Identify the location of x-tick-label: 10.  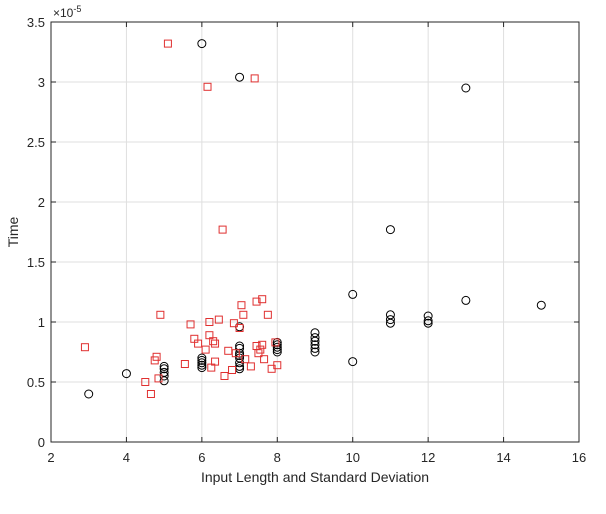
(352, 457).